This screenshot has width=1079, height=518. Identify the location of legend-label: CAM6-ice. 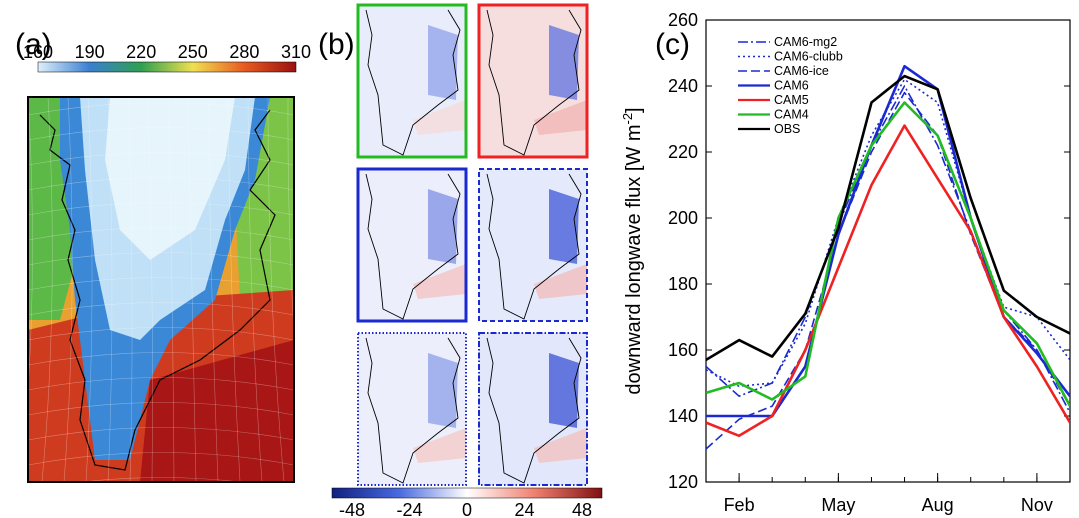
(801, 71).